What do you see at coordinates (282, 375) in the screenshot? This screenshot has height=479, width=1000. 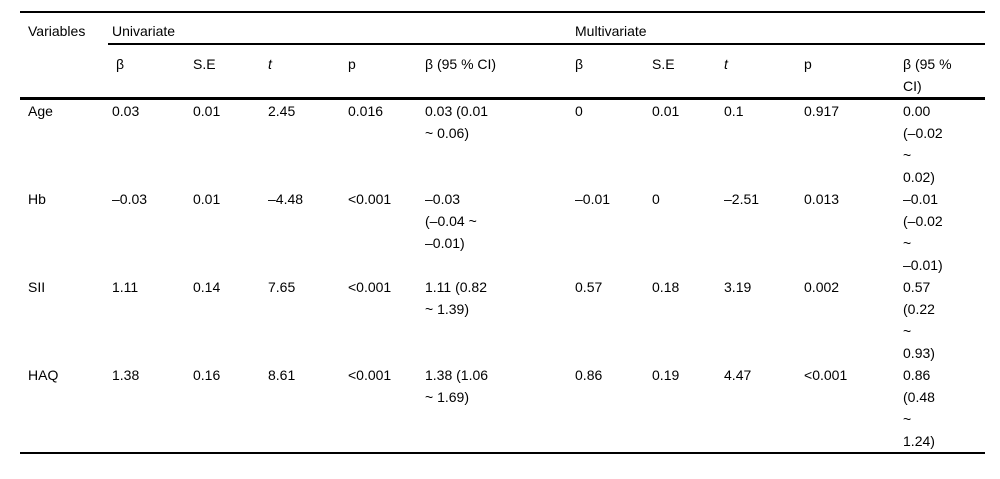 I see `cell-uni-t: 8.61` at bounding box center [282, 375].